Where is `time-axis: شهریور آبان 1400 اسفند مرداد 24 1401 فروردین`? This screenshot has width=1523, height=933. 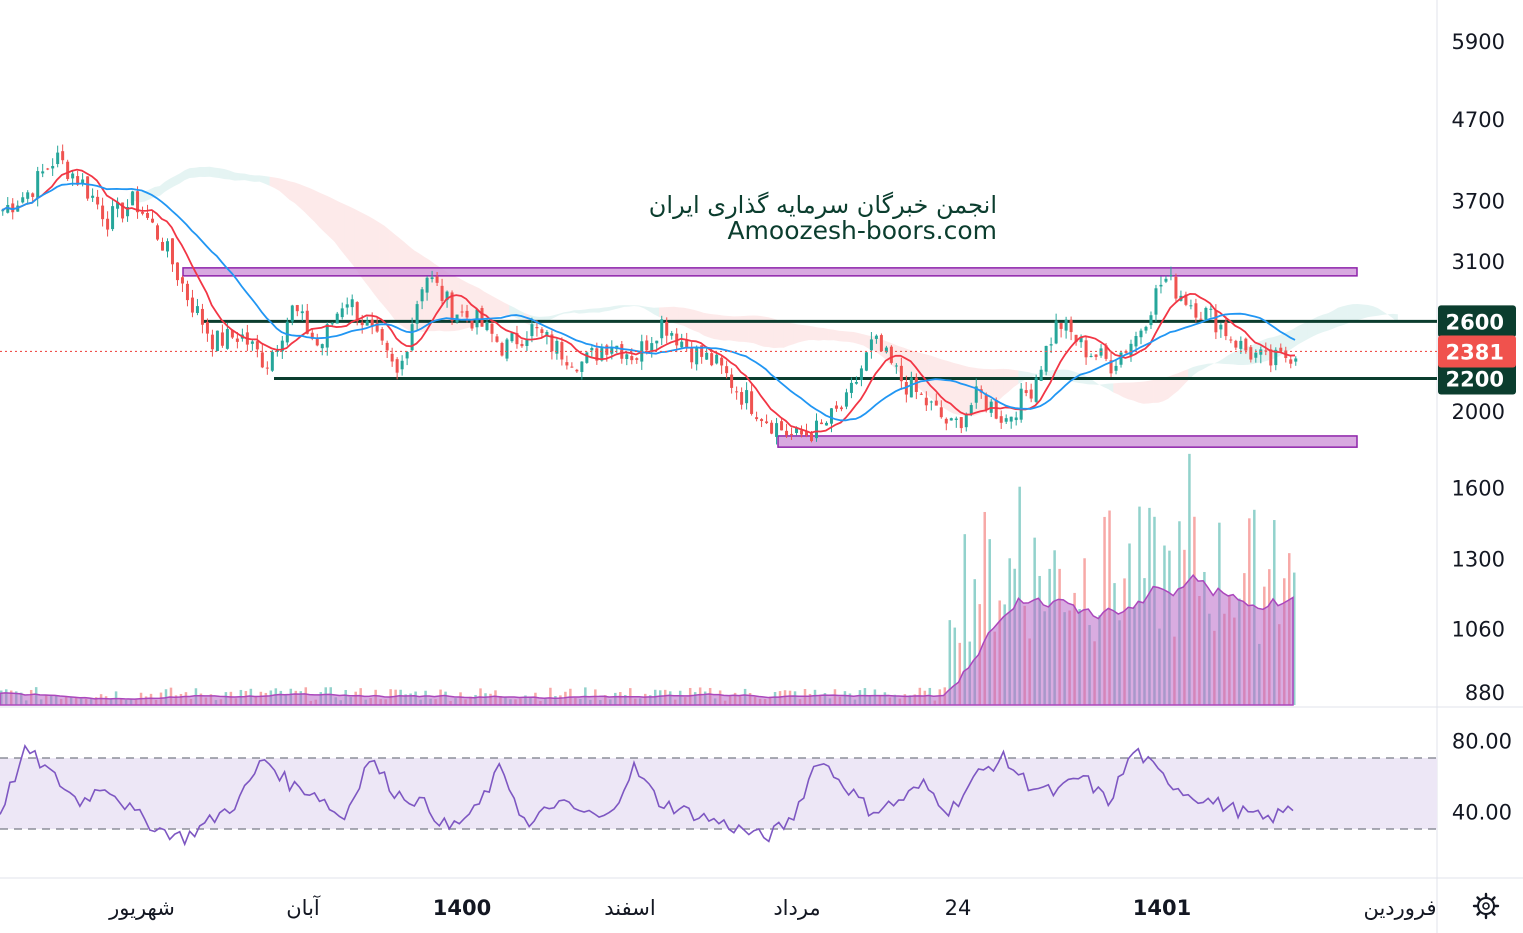
time-axis: شهریور آبان 1400 اسفند مرداد 24 1401 فروردین is located at coordinates (772, 907).